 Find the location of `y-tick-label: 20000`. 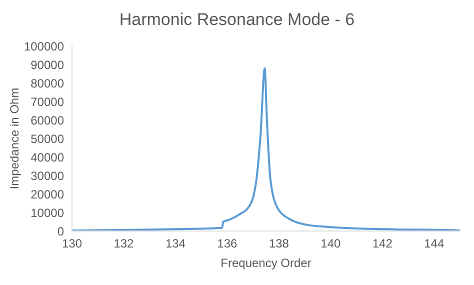

y-tick-label: 20000 is located at coordinates (47, 194).